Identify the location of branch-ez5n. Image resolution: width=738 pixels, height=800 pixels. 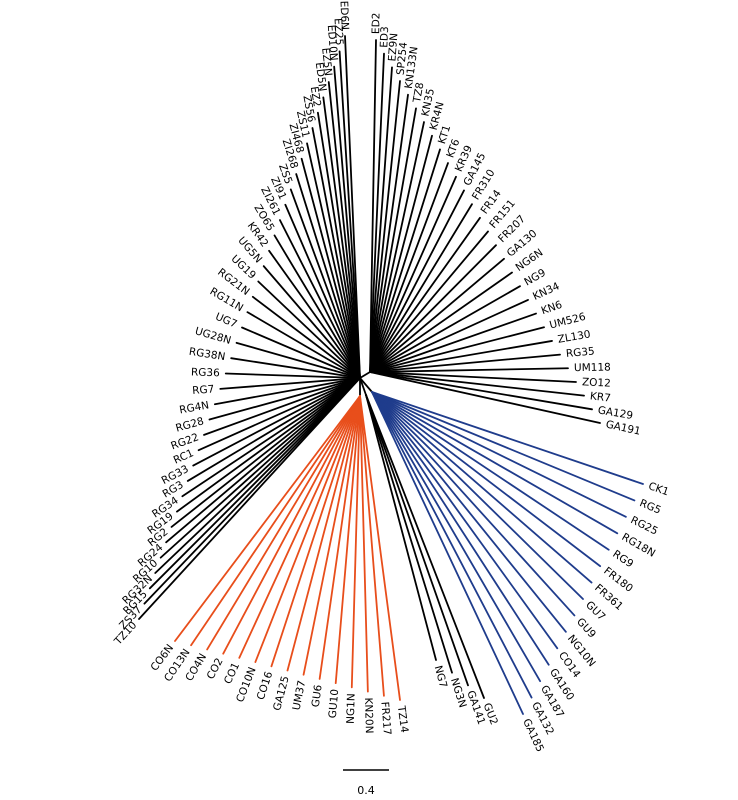
(344, 230).